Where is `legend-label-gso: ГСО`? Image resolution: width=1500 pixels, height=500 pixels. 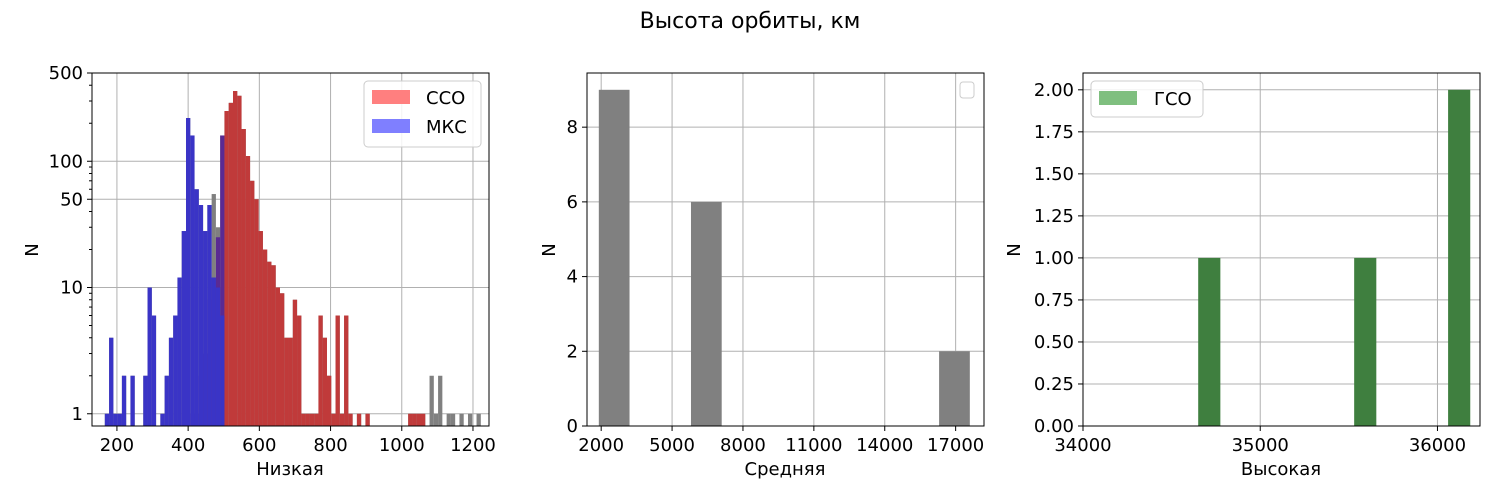 legend-label-gso: ГСО is located at coordinates (1173, 99).